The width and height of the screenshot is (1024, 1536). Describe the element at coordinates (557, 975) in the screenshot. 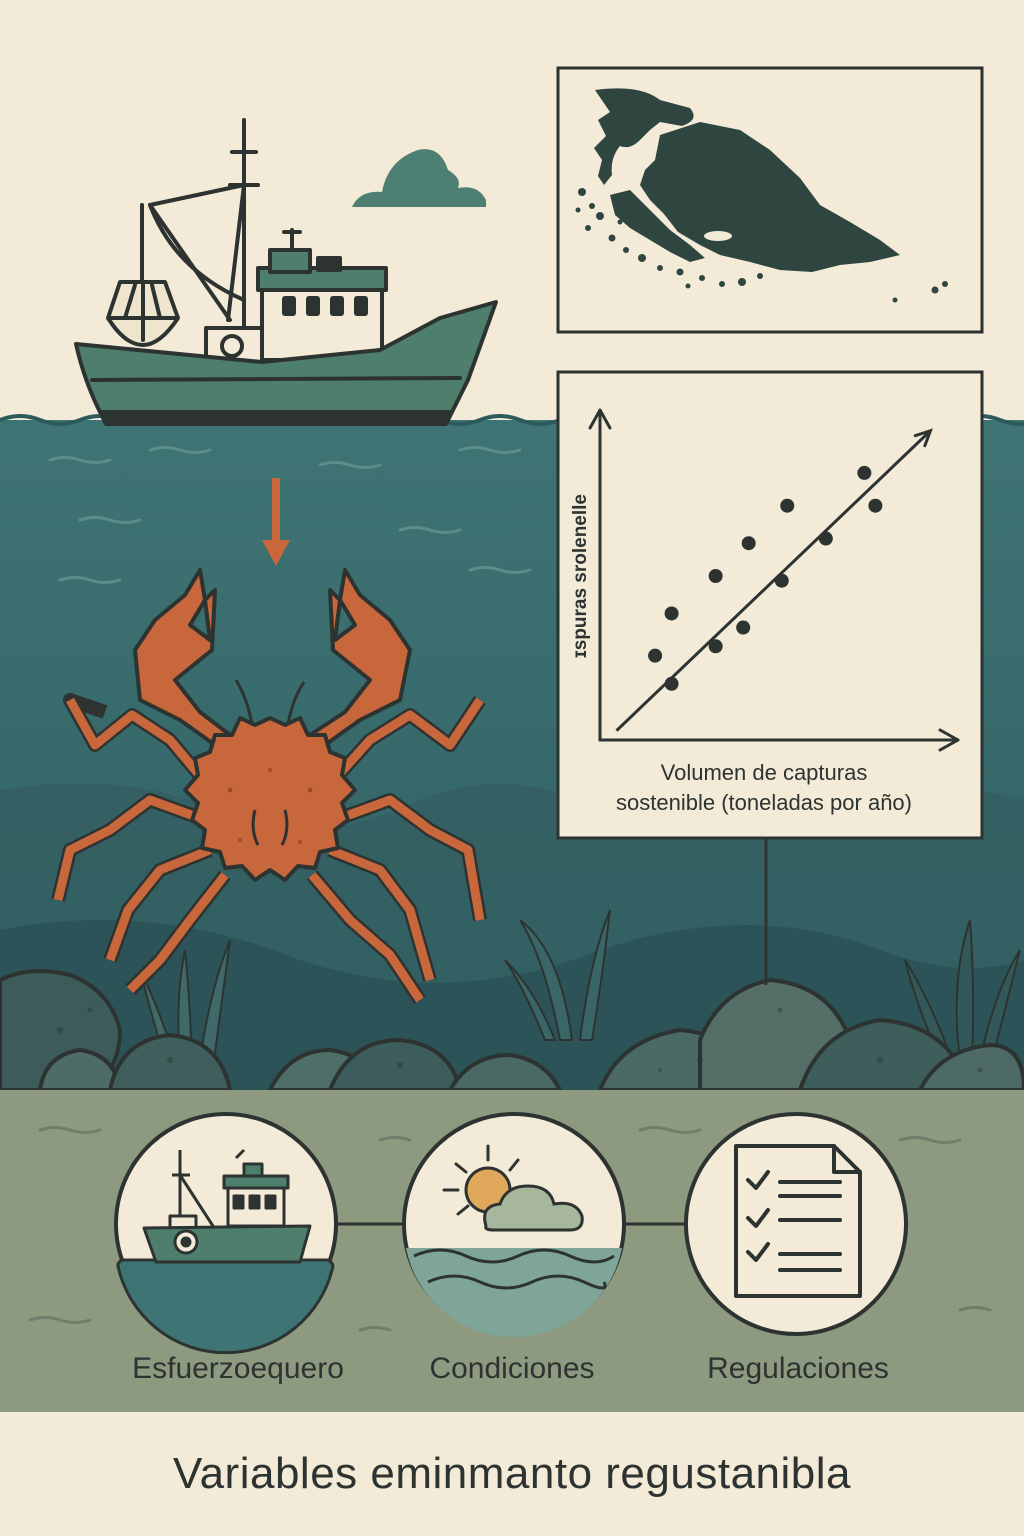

I see `seaweed-center` at that location.